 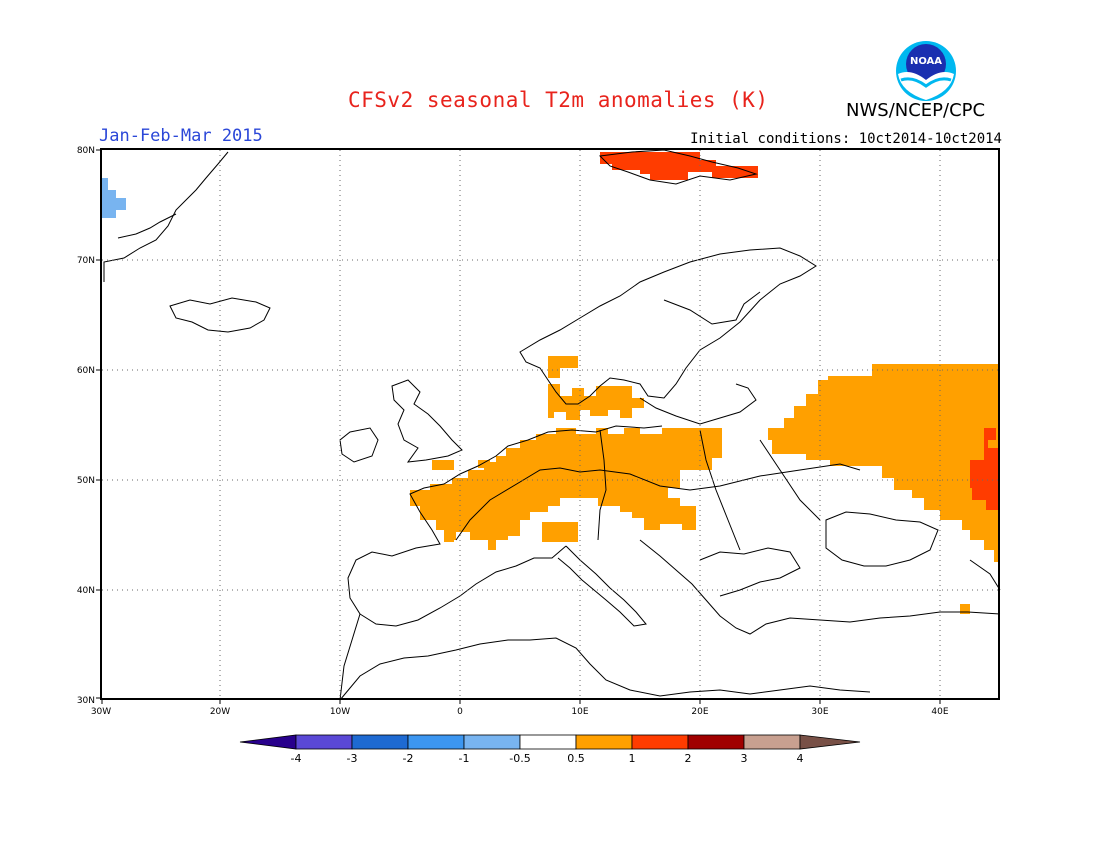 I want to click on colorbar-left-arrow, so click(x=268, y=742).